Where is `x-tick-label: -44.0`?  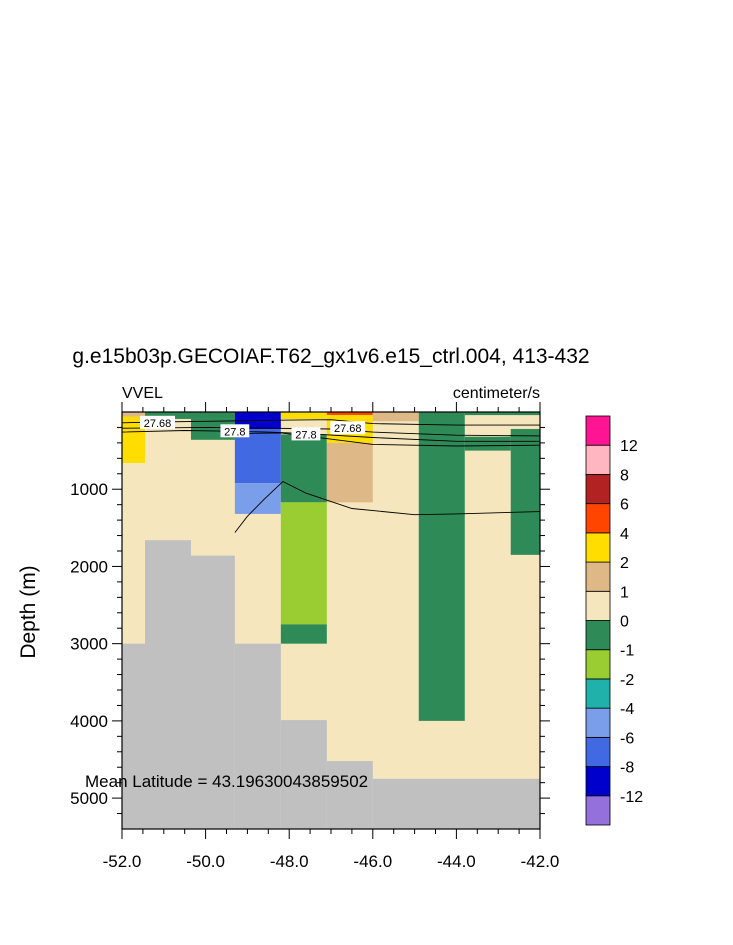 x-tick-label: -44.0 is located at coordinates (456, 861).